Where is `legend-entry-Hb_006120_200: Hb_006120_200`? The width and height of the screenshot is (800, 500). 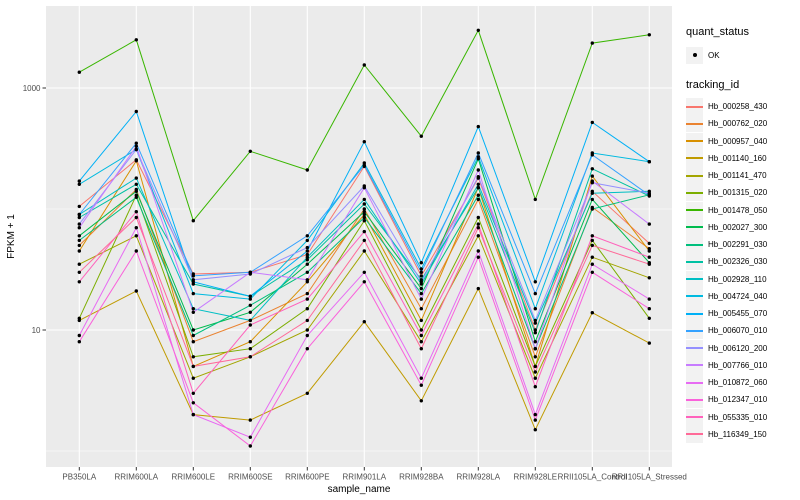 legend-entry-Hb_006120_200: Hb_006120_200 is located at coordinates (743, 348).